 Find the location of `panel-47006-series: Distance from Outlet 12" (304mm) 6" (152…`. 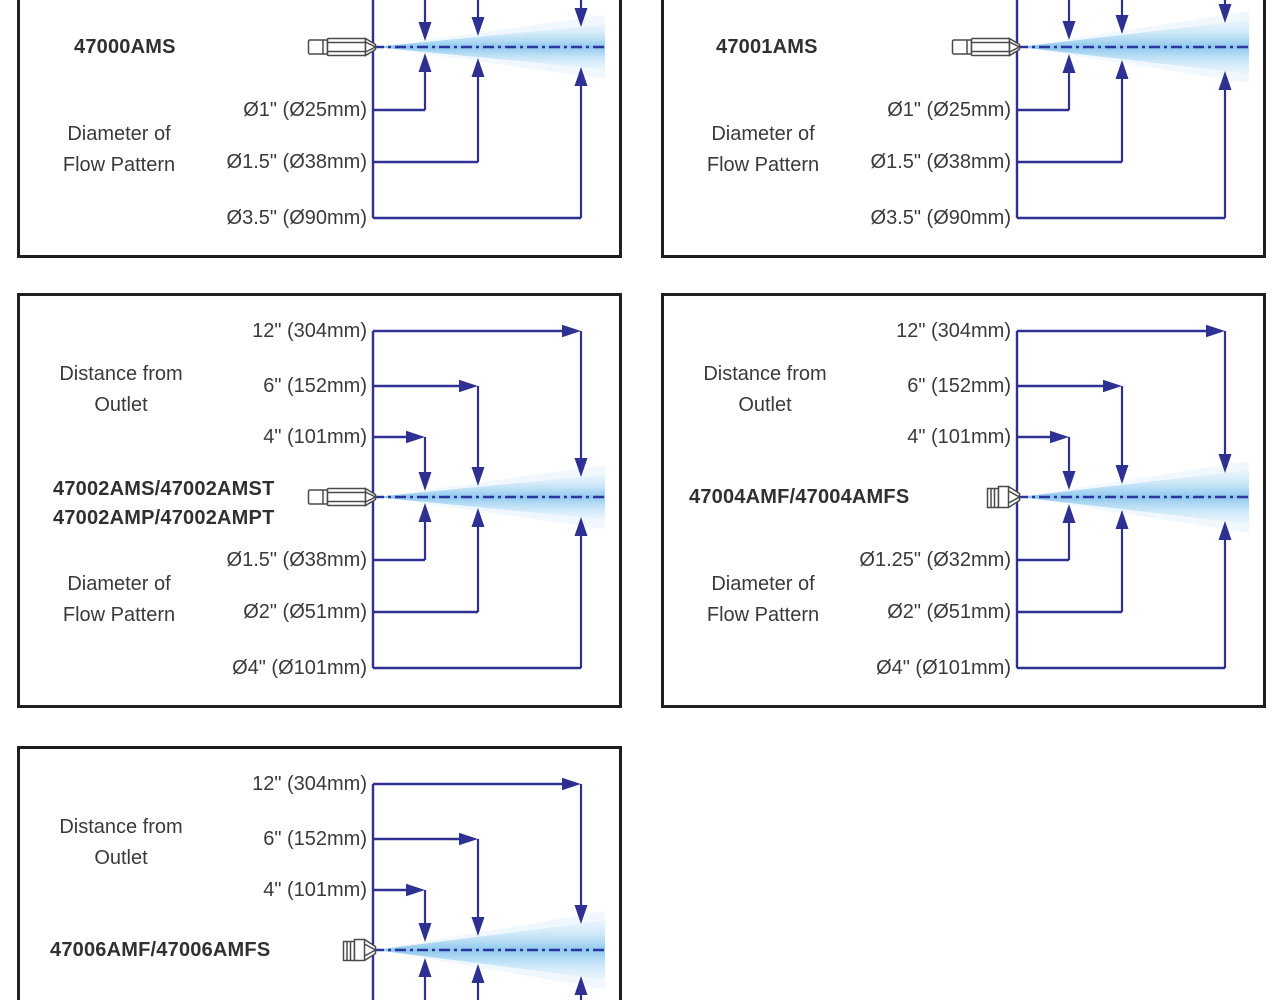

panel-47006-series: Distance from Outlet 12" (304mm) 6" (152… is located at coordinates (319, 873).